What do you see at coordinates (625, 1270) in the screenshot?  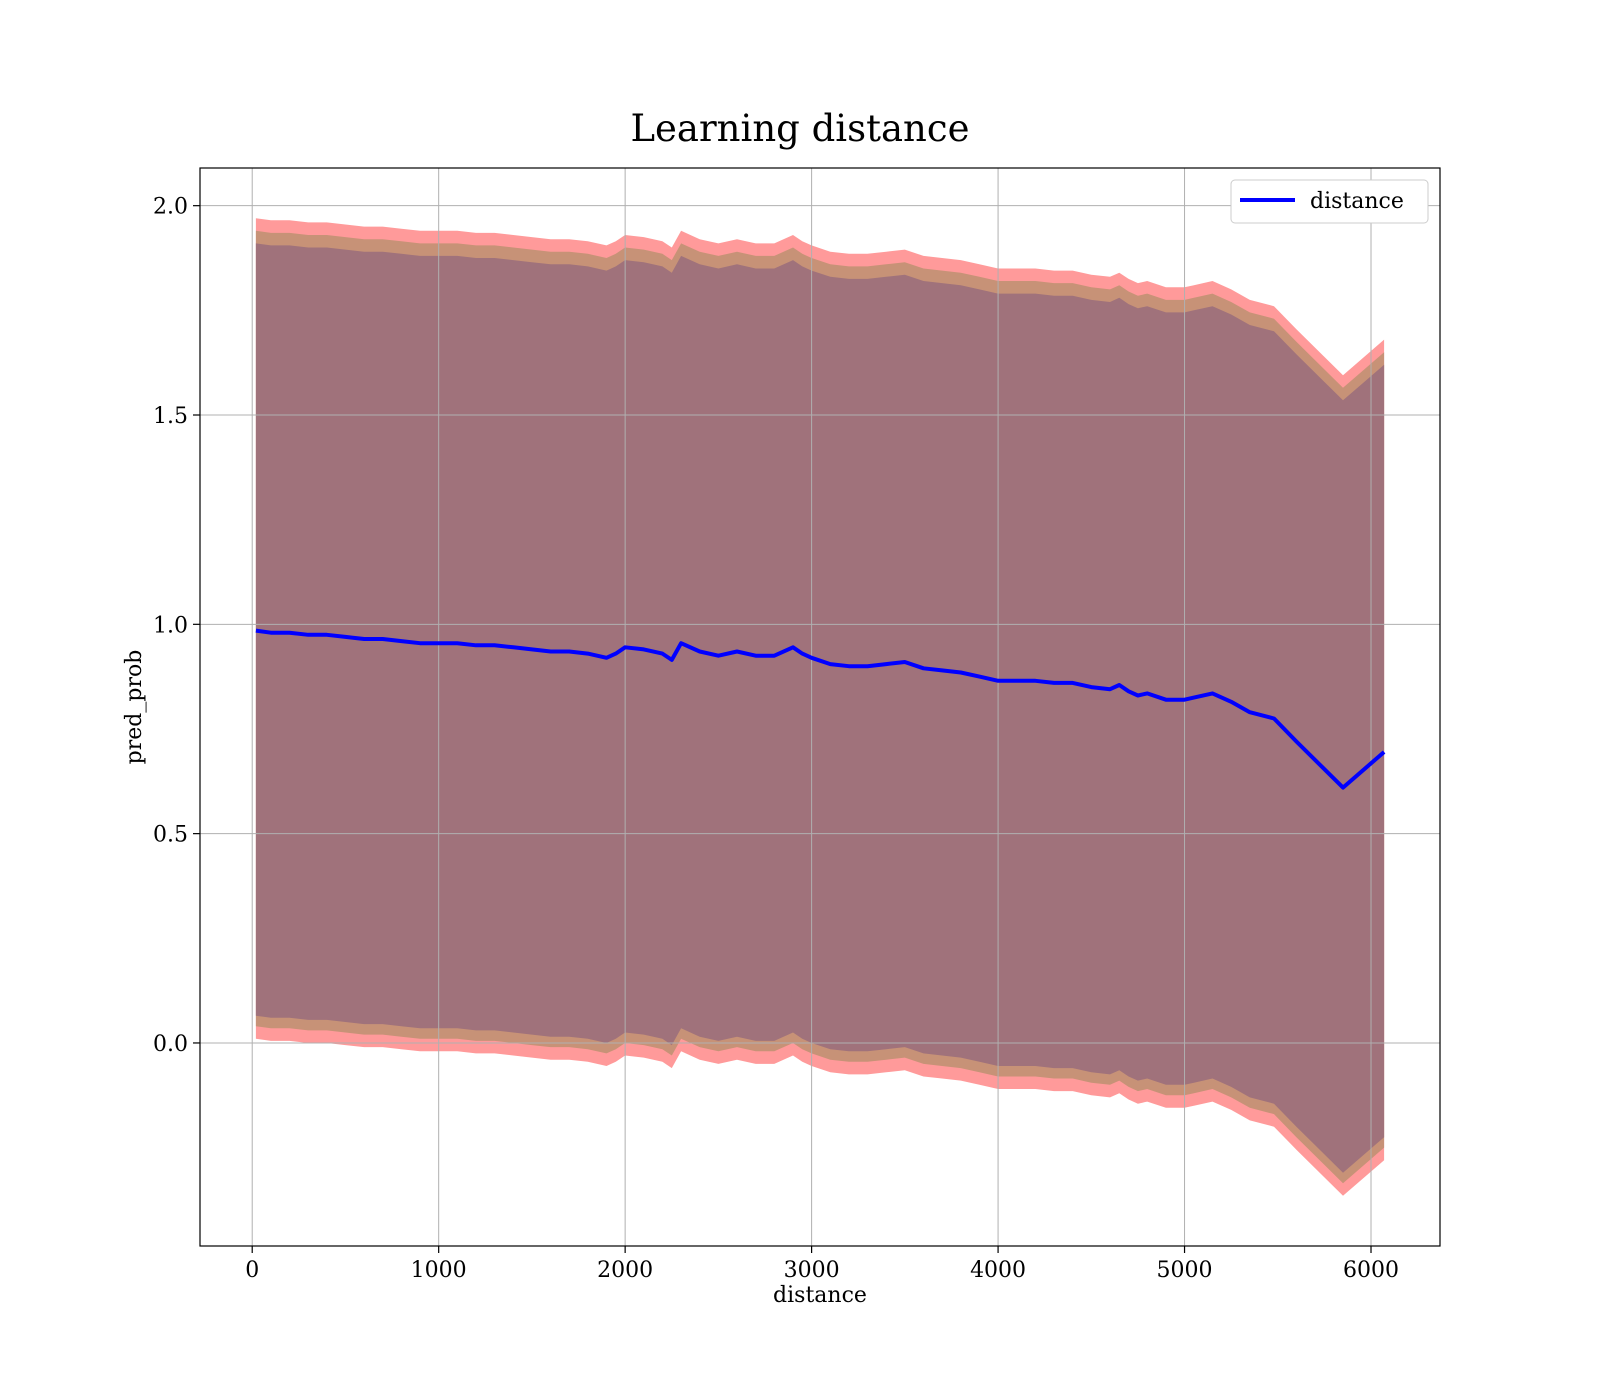 I see `x-tick-label: 2000` at bounding box center [625, 1270].